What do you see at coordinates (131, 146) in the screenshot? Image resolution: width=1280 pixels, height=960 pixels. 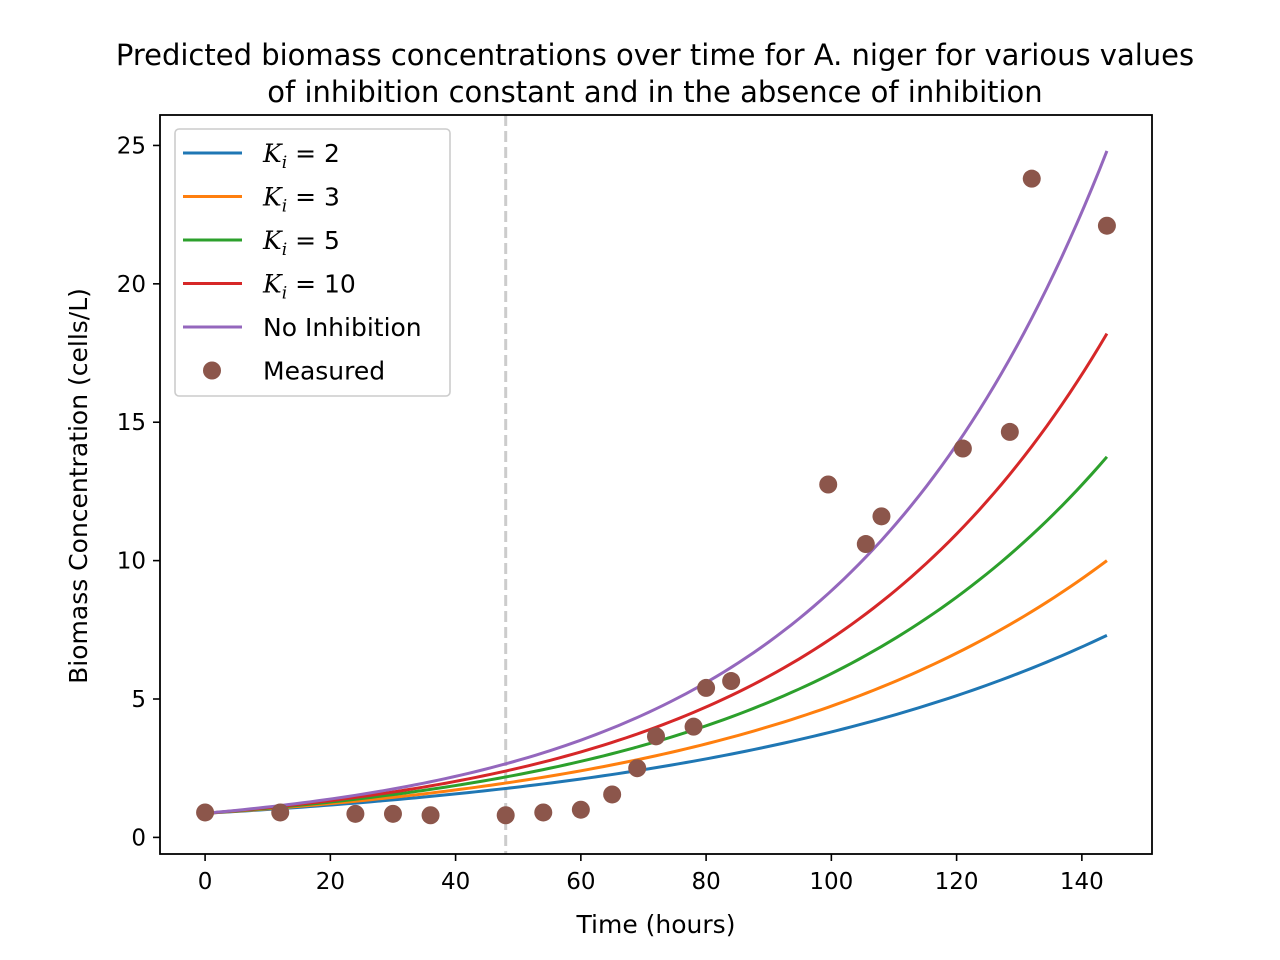 I see `y-tick-label: 25` at bounding box center [131, 146].